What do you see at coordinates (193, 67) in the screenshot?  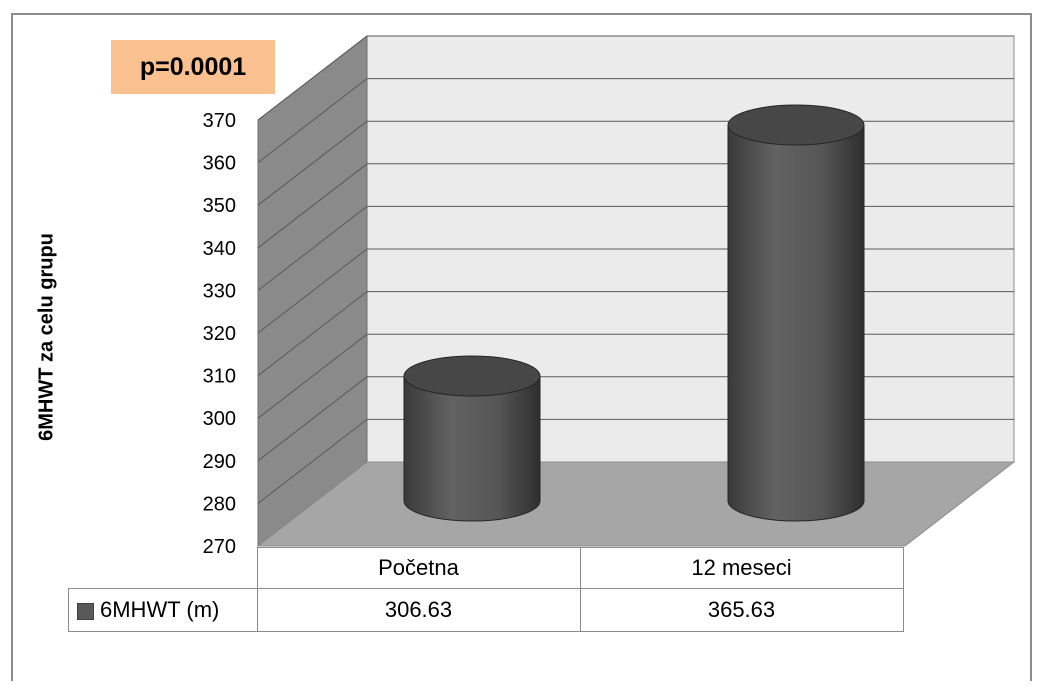 I see `p-value-annotation: p=0.0001` at bounding box center [193, 67].